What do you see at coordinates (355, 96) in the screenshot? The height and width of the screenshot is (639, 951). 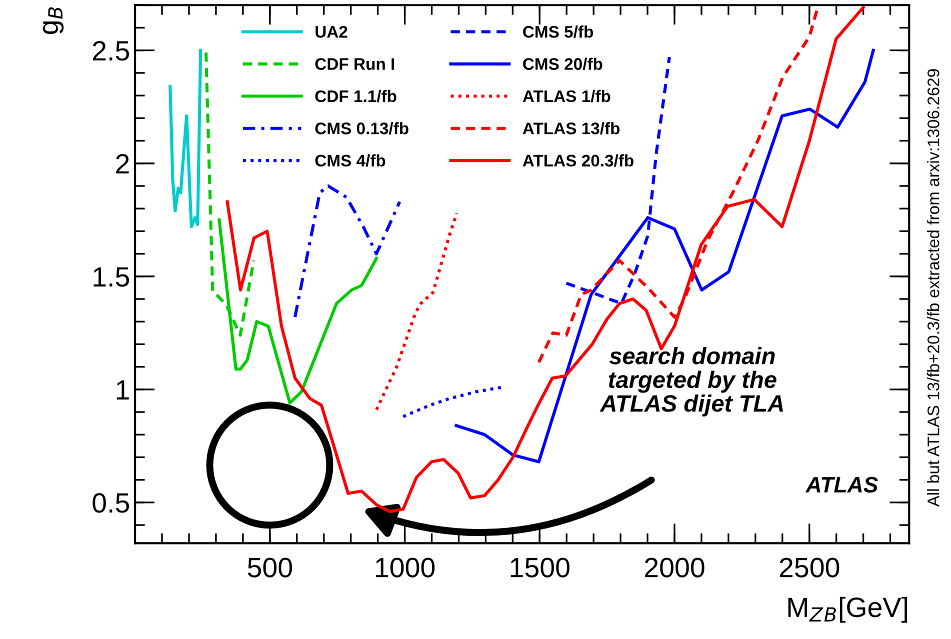 I see `legend-label: CDF 1.1/fb` at bounding box center [355, 96].